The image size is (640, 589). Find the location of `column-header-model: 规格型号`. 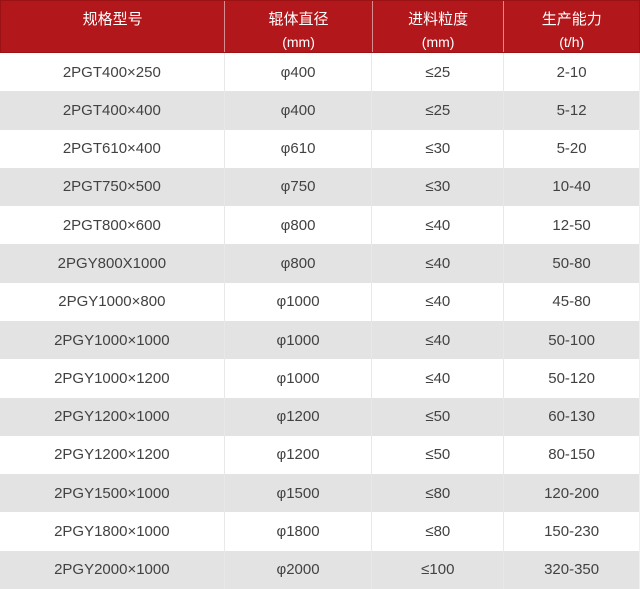

column-header-model: 规格型号 is located at coordinates (113, 26).